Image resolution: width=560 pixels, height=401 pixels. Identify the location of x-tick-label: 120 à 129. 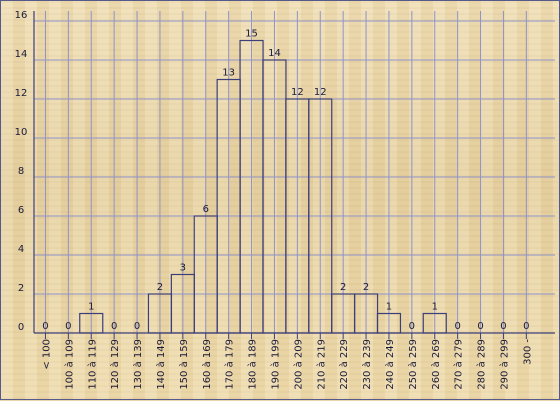
(115, 364).